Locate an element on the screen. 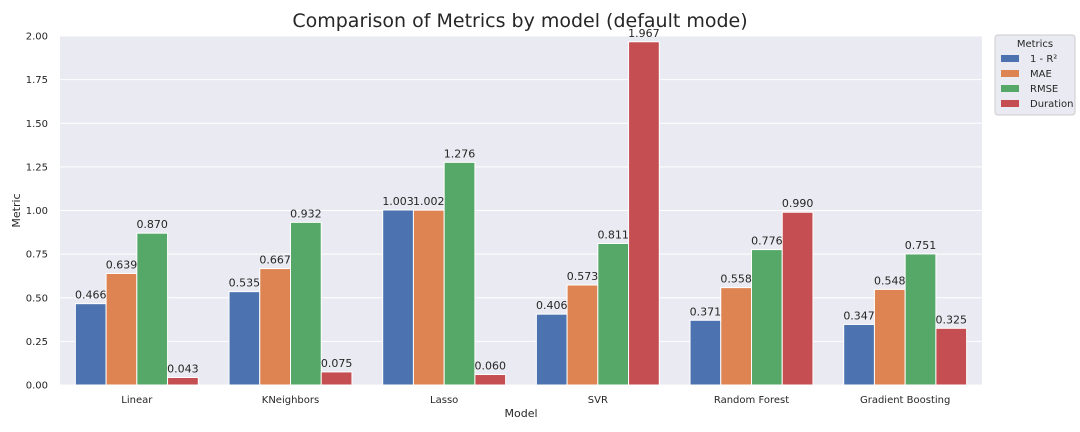  legend-title: Metrics is located at coordinates (1035, 44).